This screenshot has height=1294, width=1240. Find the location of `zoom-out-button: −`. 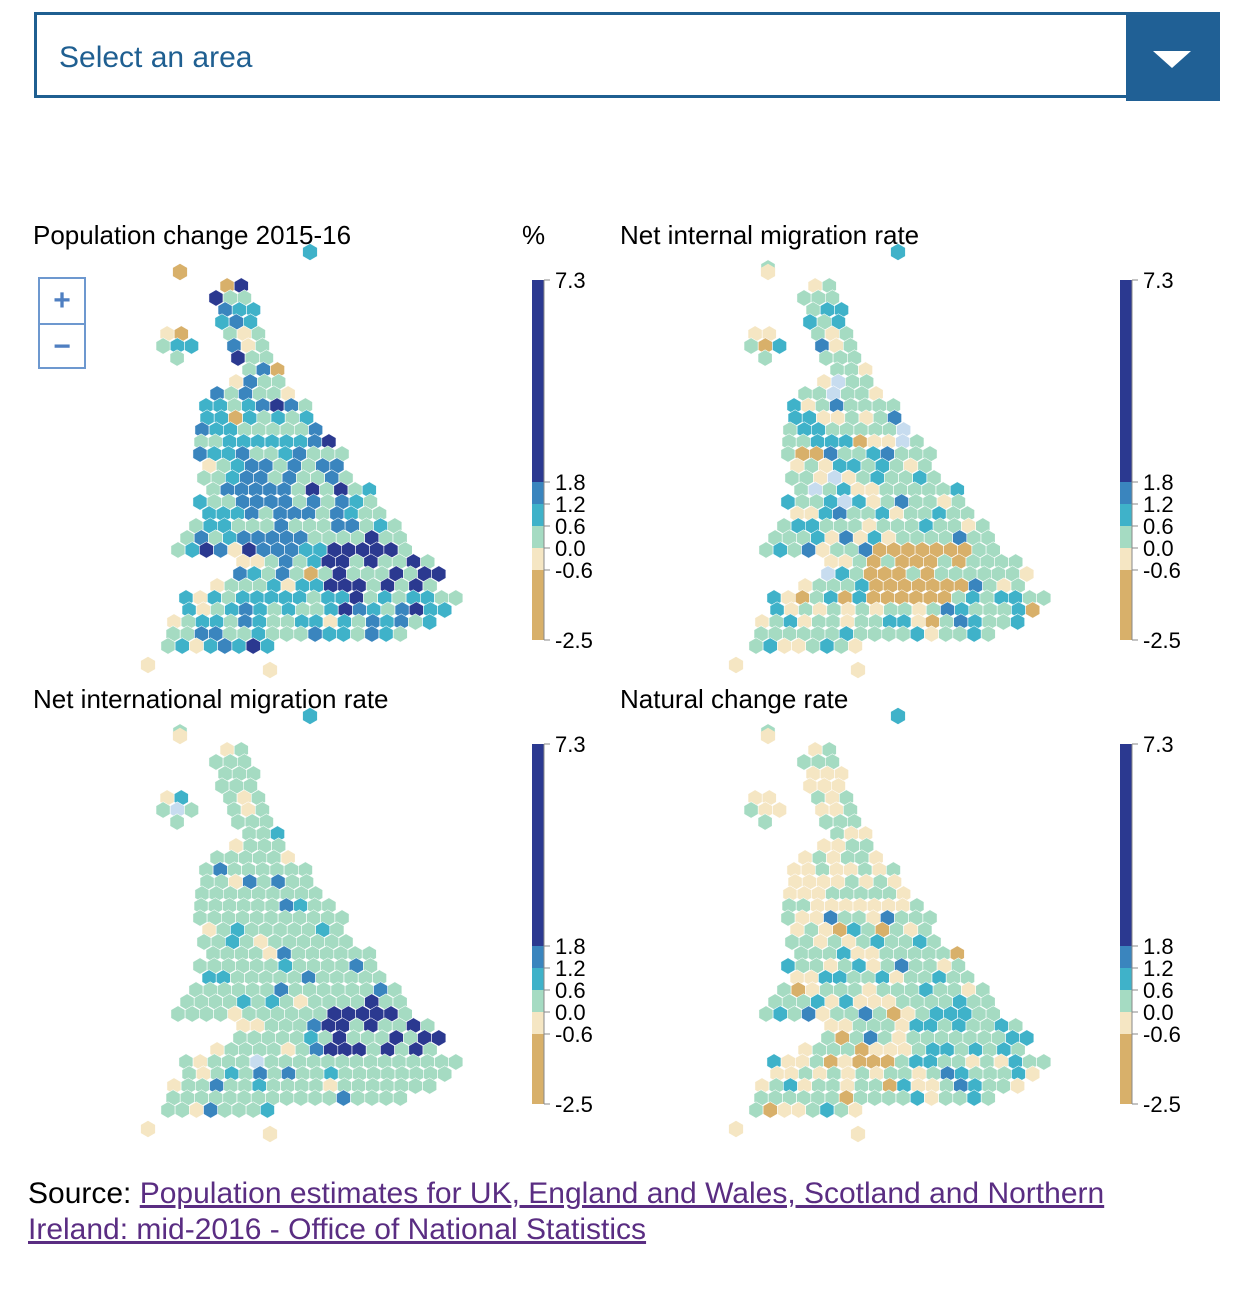

zoom-out-button: − is located at coordinates (62, 346).